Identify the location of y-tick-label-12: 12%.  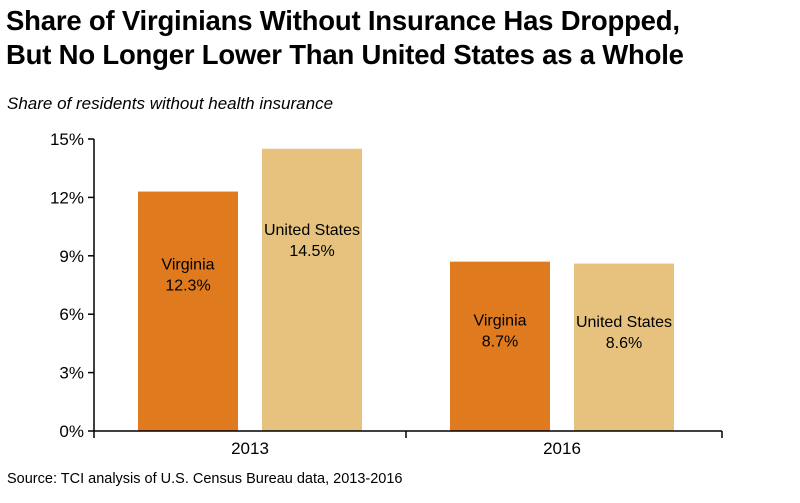
(67, 197).